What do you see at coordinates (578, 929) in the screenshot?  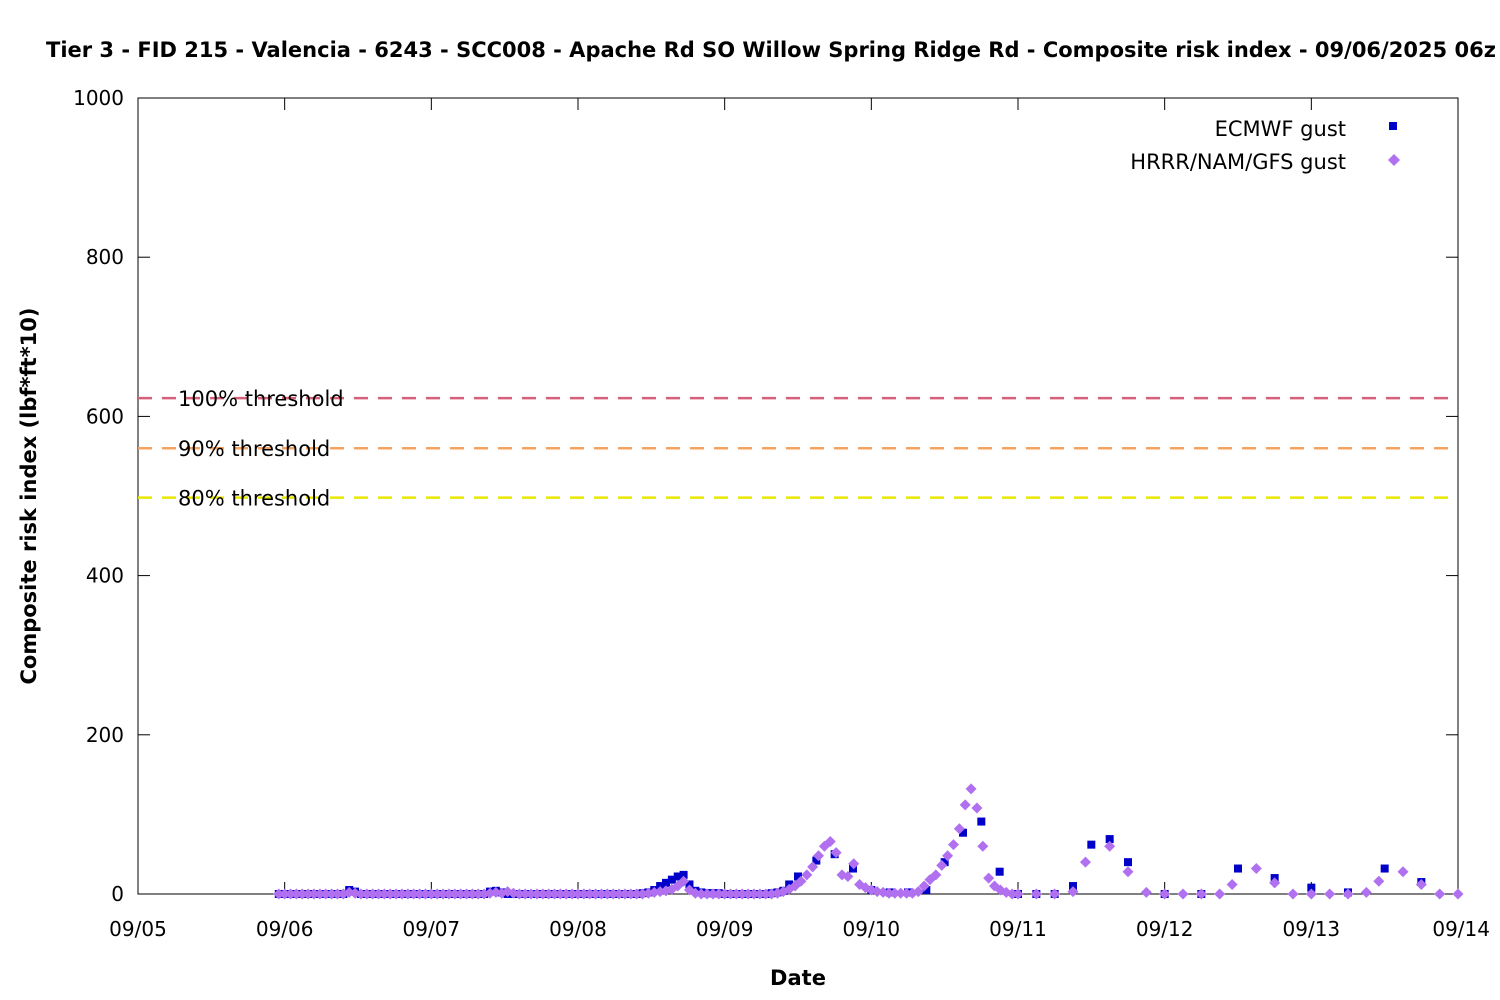 I see `x-tick-label: 09/08` at bounding box center [578, 929].